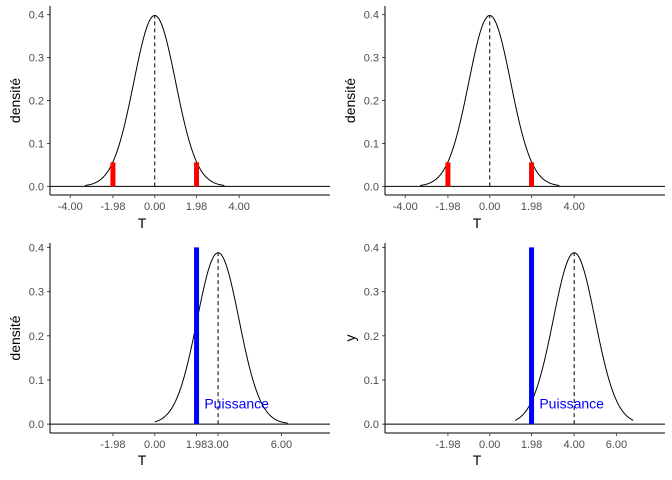  I want to click on x-tick-label: 3.00, so click(217, 445).